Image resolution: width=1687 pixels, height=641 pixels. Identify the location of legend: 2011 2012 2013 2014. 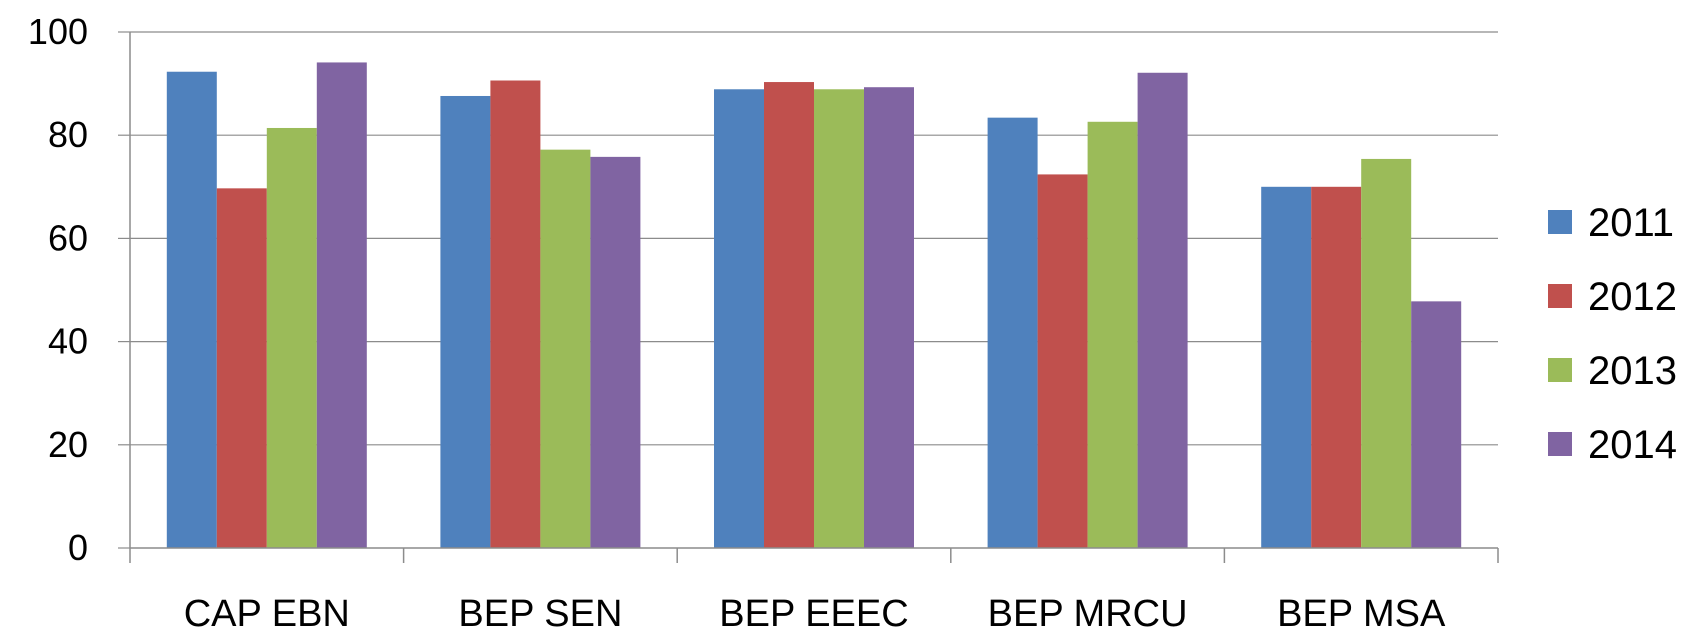
(1612, 334).